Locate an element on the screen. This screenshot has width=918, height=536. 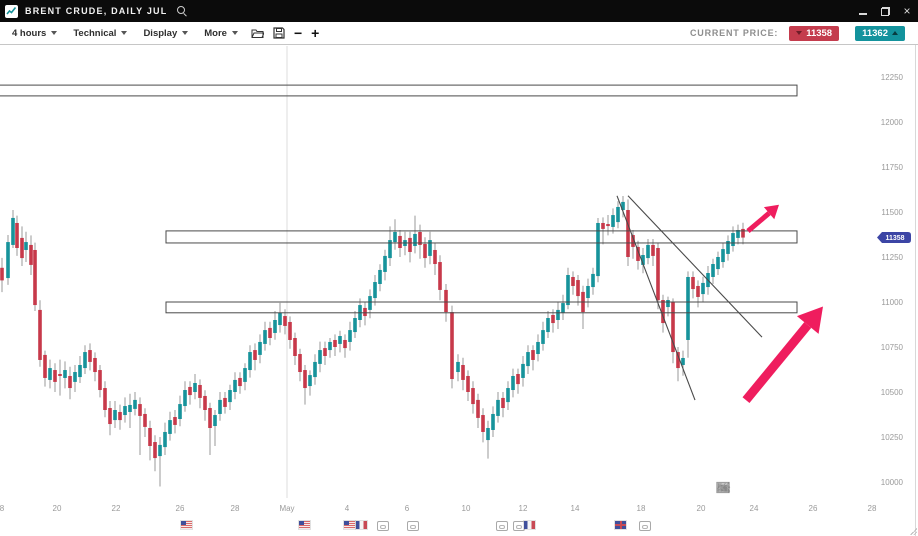
open-folder-icon is located at coordinates (257, 33).